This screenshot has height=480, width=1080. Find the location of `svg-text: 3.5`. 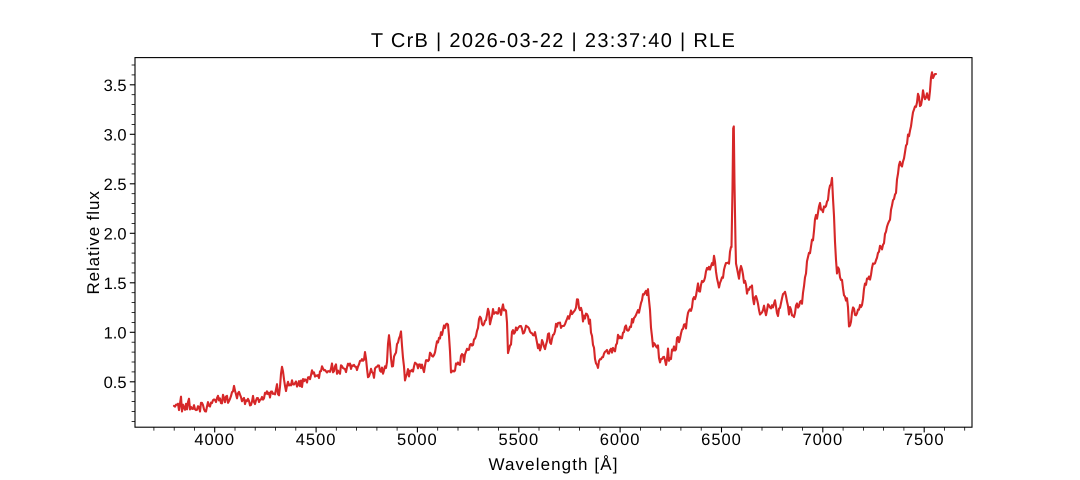

svg-text: 3.5 is located at coordinates (115, 86).